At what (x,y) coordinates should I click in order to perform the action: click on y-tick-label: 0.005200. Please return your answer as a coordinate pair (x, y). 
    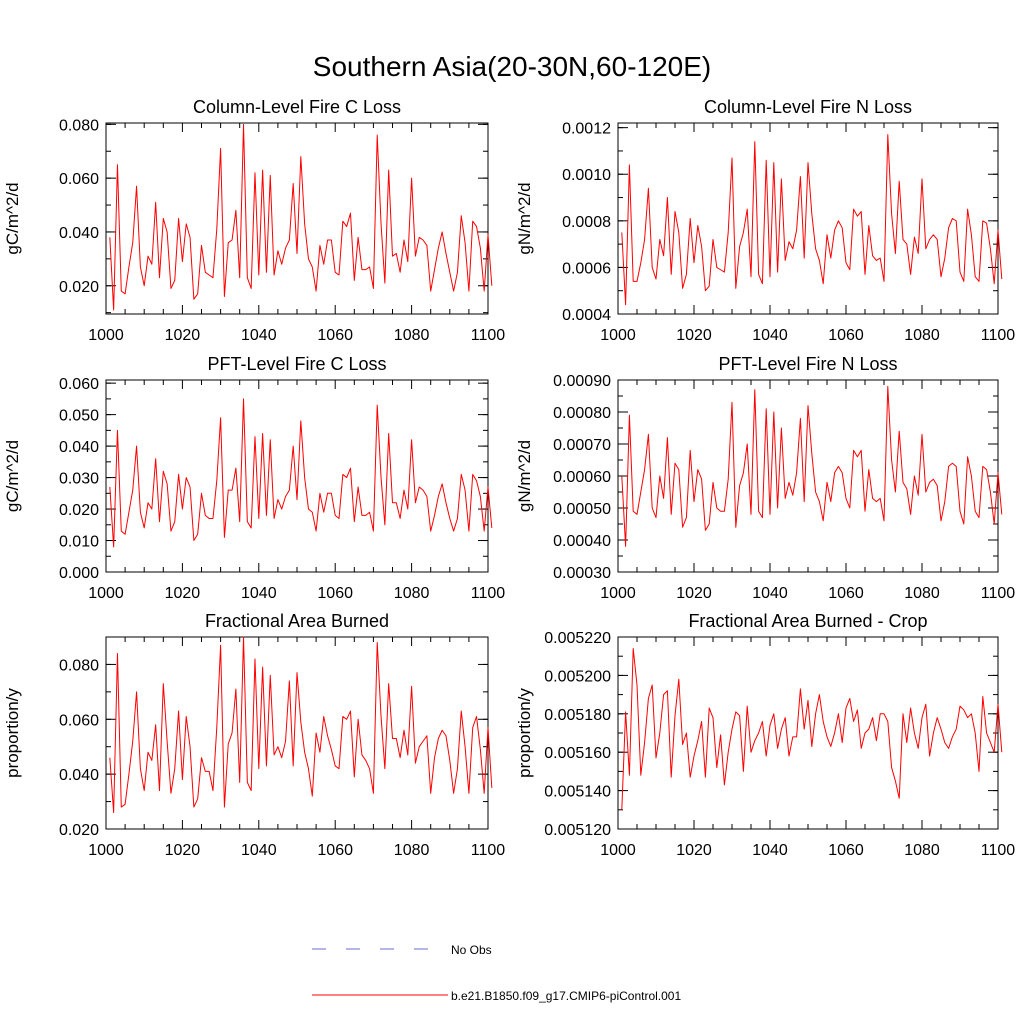
    Looking at the image, I should click on (577, 676).